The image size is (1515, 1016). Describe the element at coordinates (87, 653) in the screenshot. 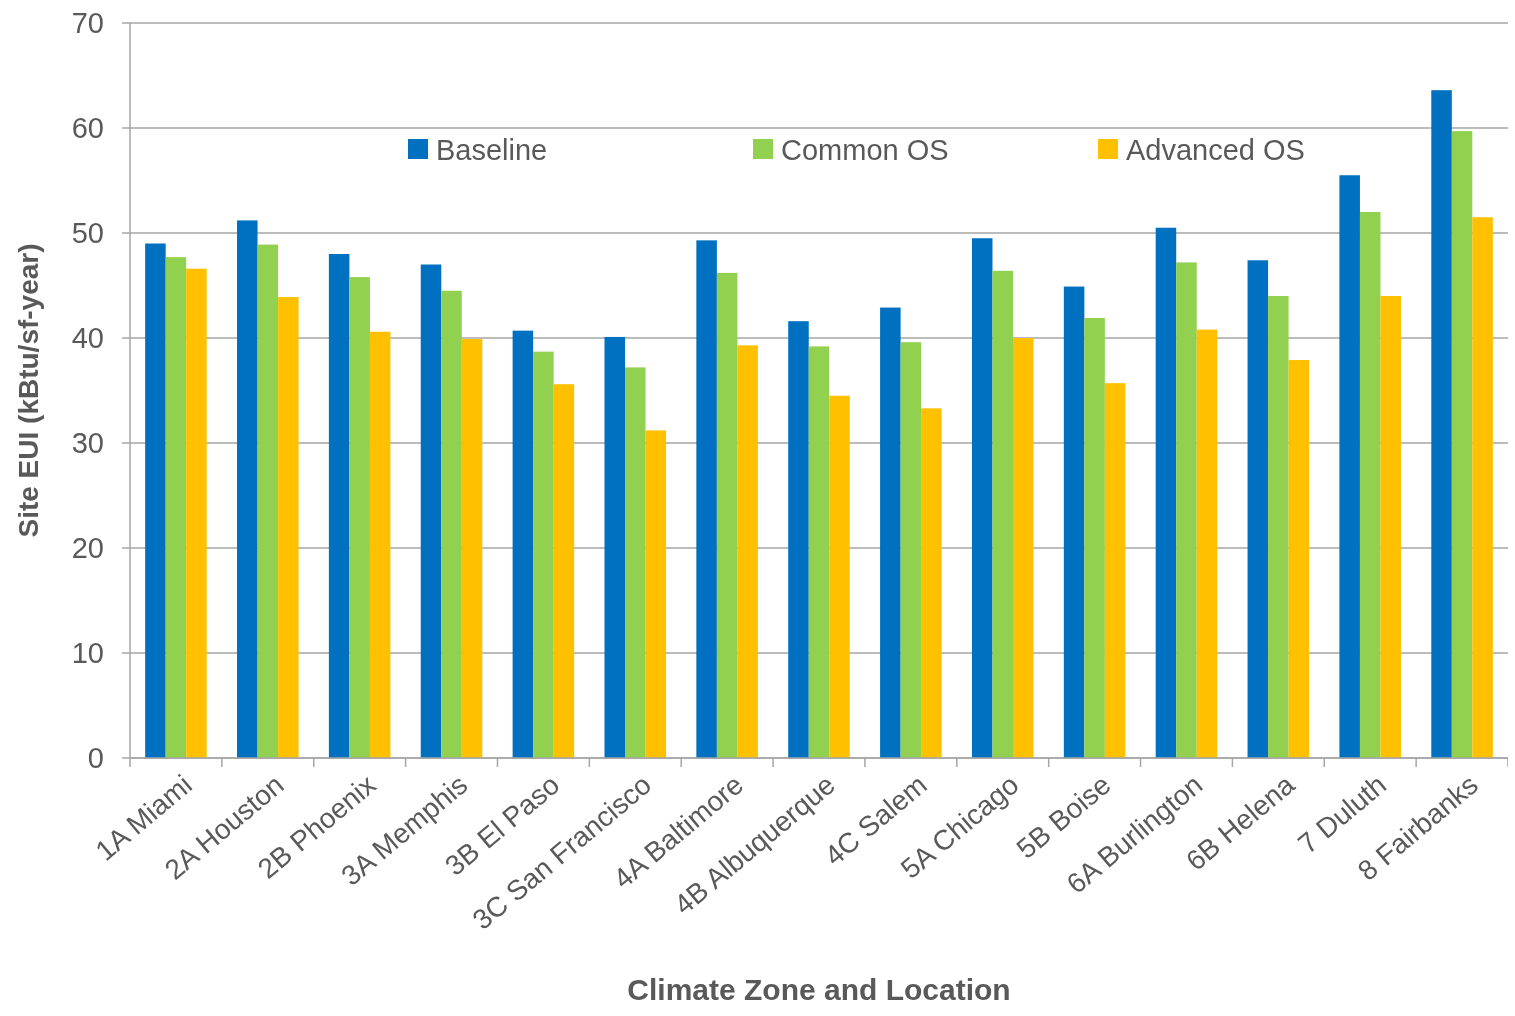

I see `y-tick-label: 10` at that location.